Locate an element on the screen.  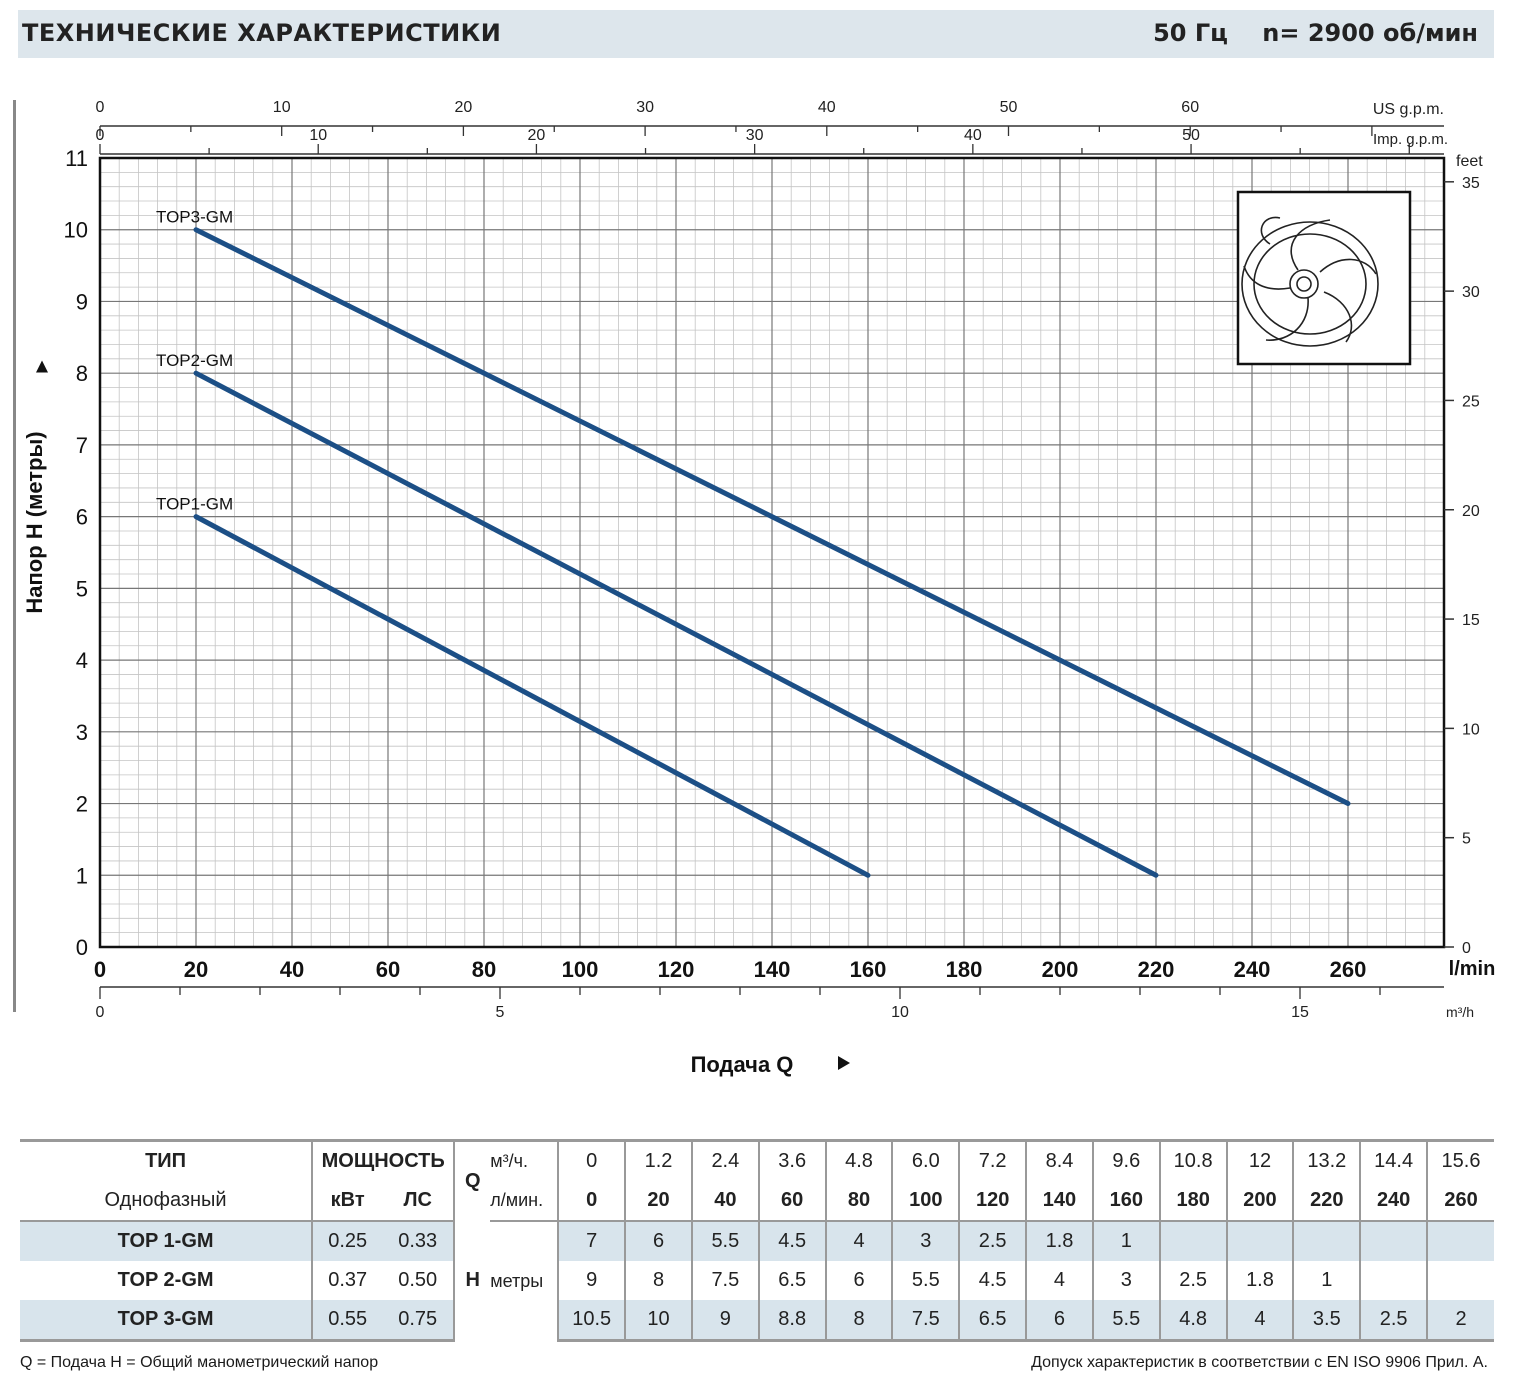
x-tick-label: 120 is located at coordinates (676, 969).